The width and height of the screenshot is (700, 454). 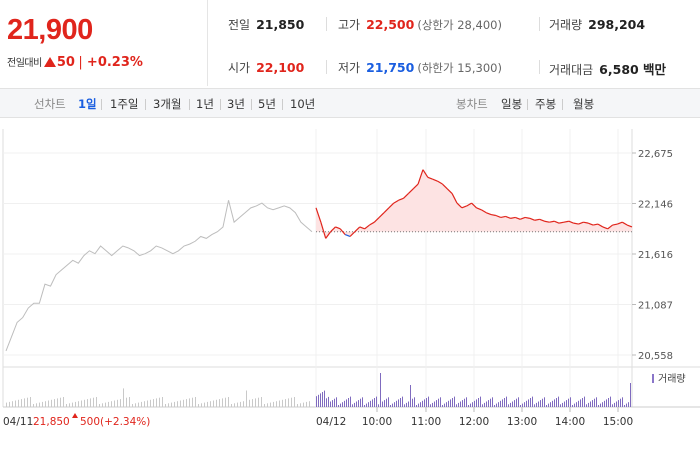 I want to click on price-change: 전일대비 50 | +0.23%, so click(x=75, y=62).